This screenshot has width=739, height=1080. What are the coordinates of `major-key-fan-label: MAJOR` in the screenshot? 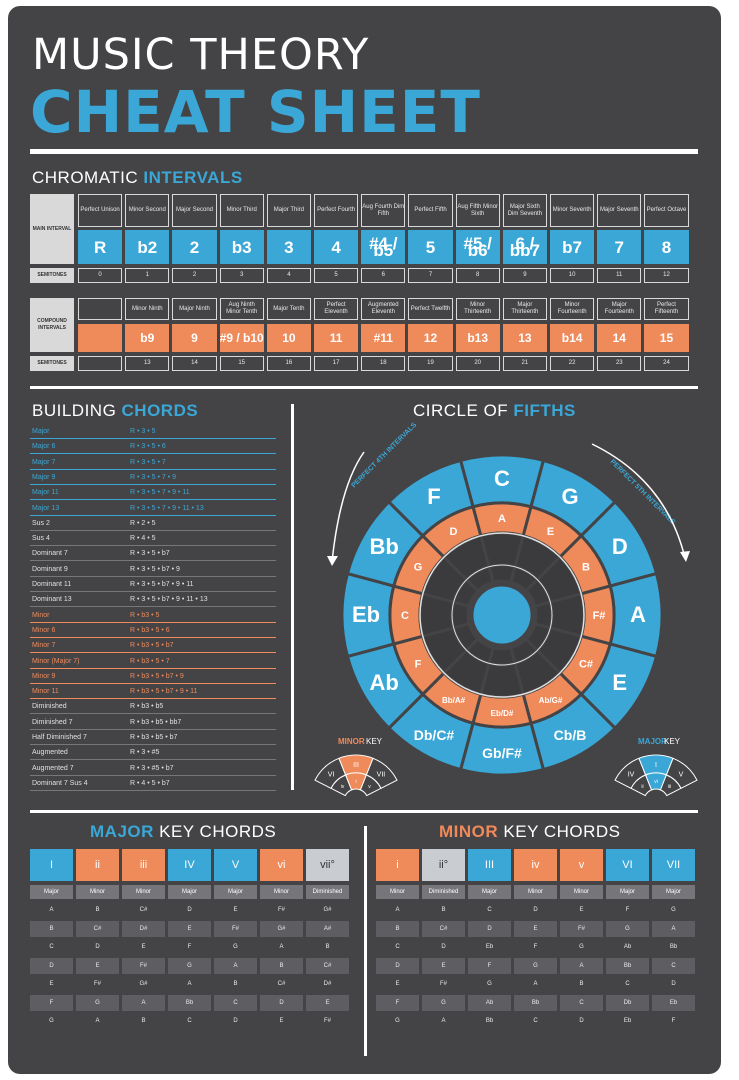 It's located at (652, 741).